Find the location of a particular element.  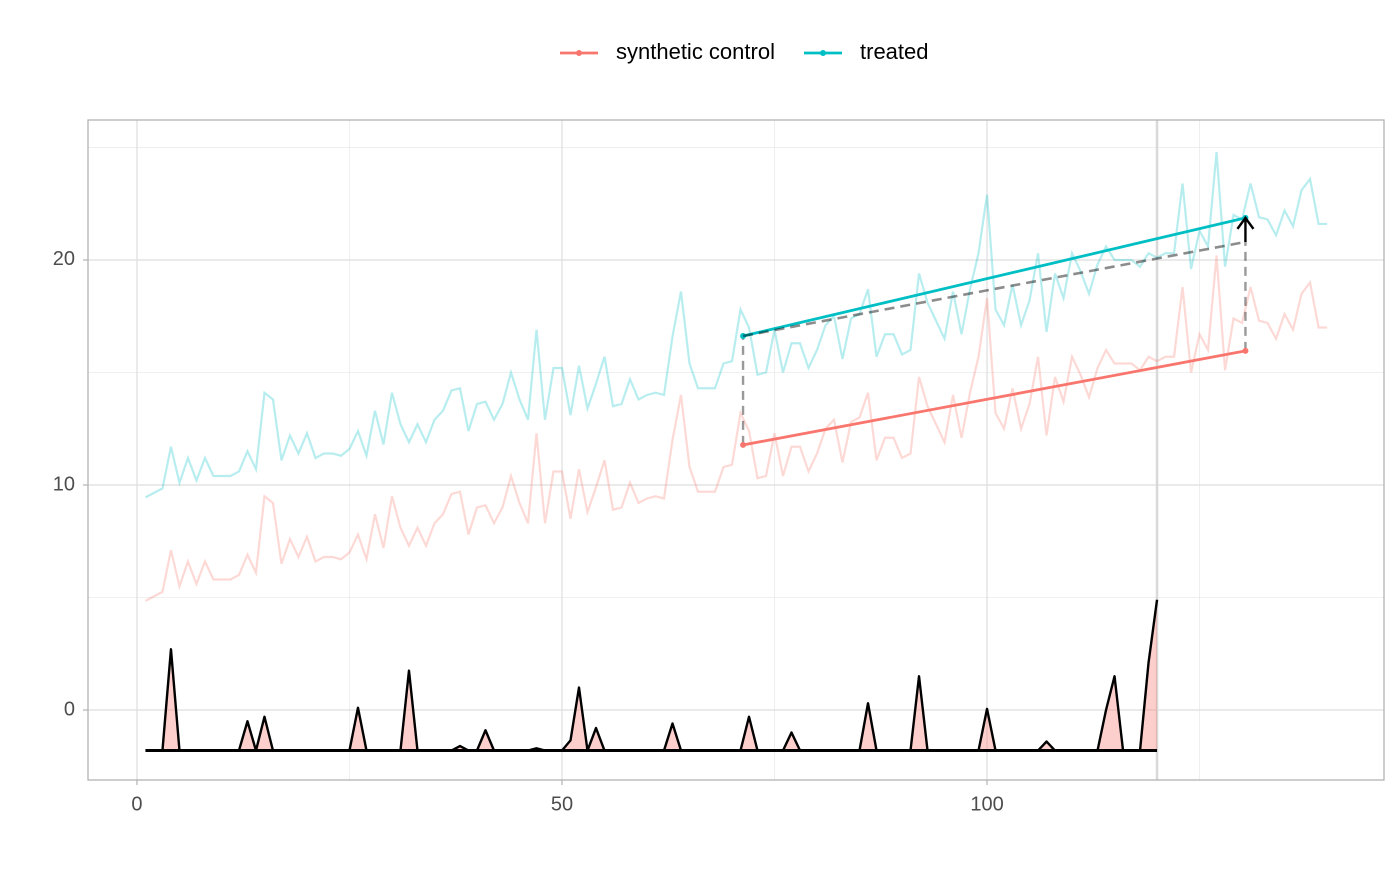

weights-line is located at coordinates (652, 675).